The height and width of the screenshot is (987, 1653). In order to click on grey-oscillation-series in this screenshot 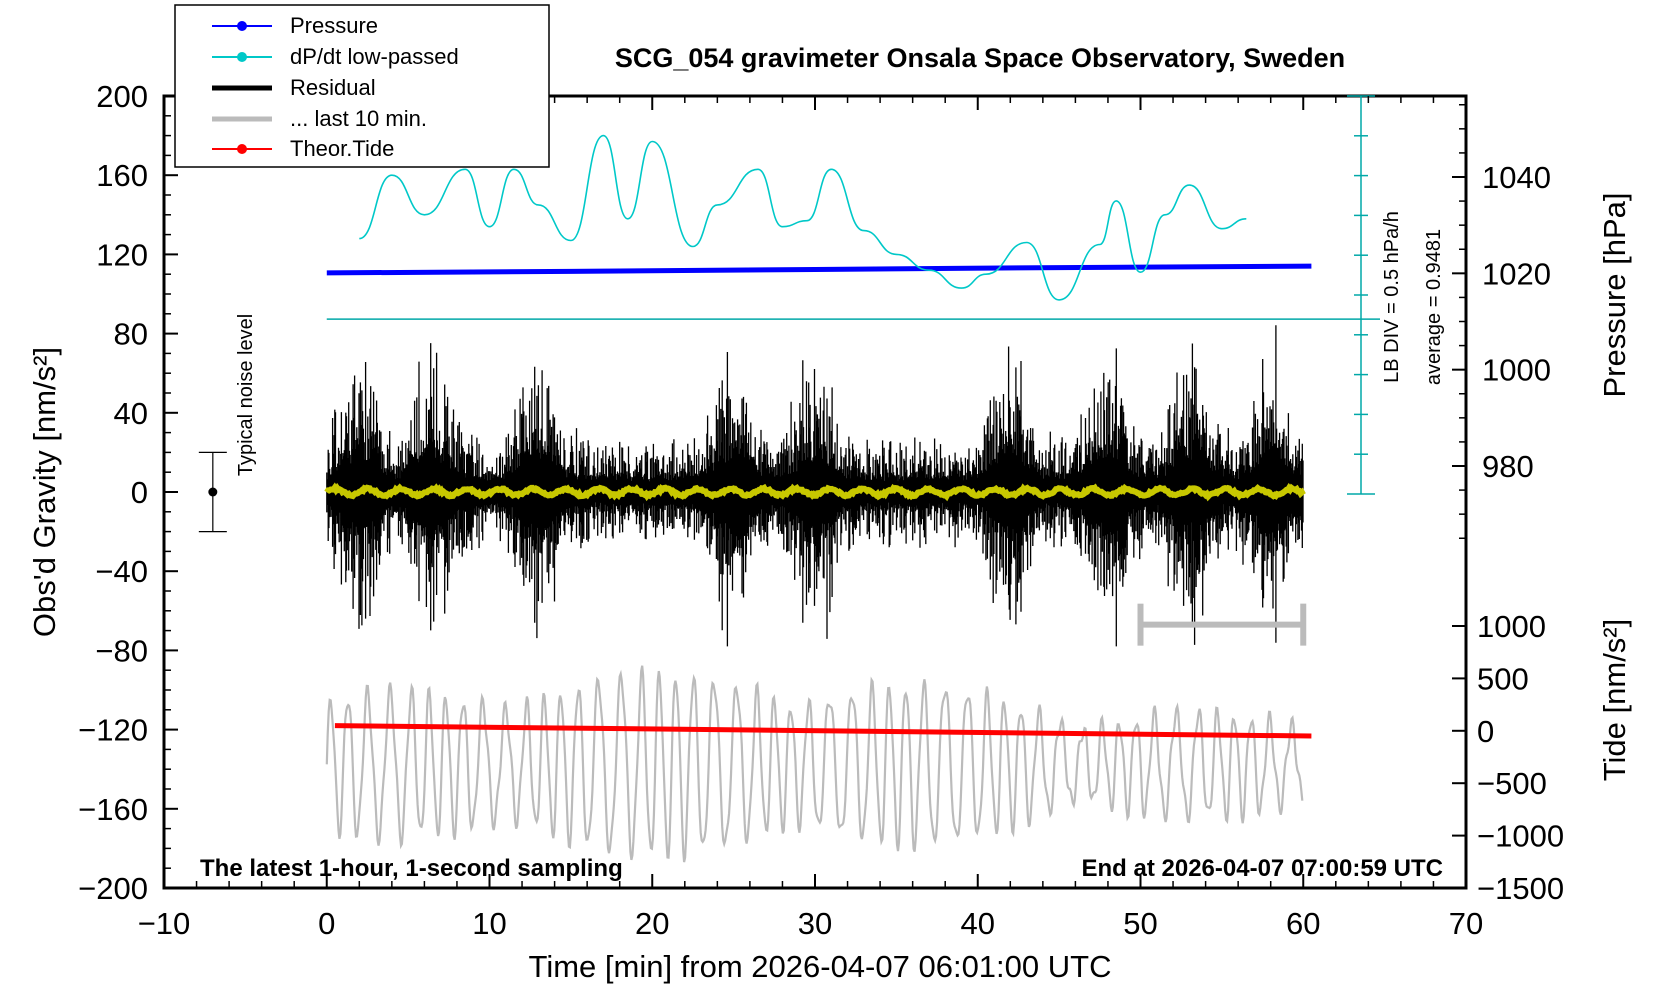, I will do `click(814, 764)`.